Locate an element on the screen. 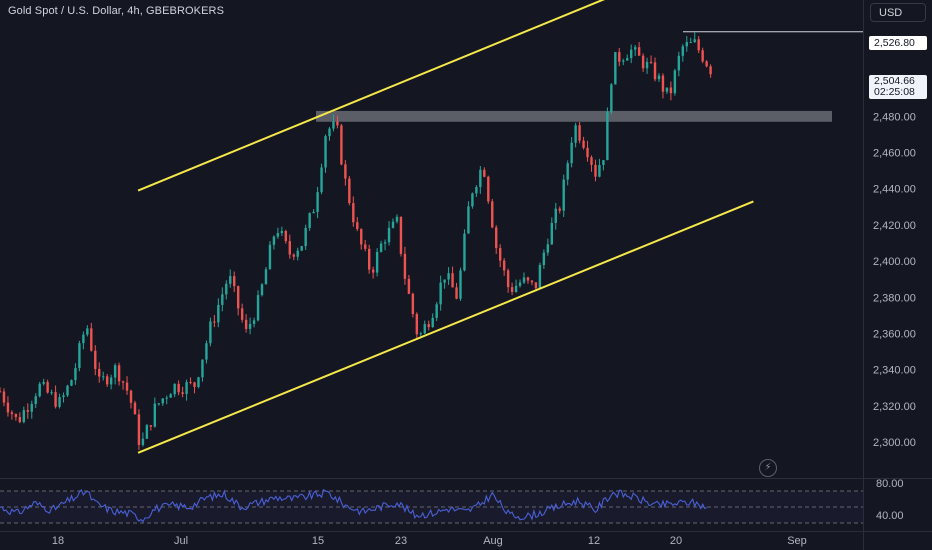 This screenshot has height=550, width=932. currency-button: USD is located at coordinates (898, 12).